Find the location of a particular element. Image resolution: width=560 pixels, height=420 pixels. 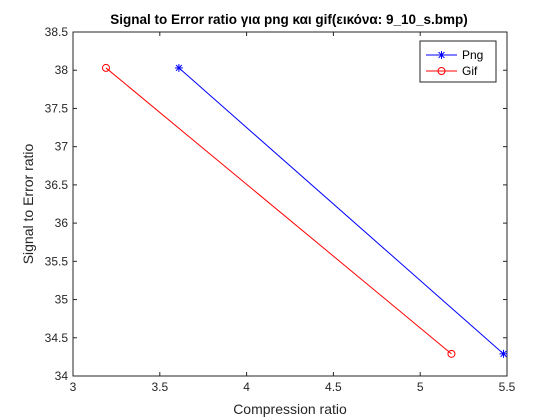

legend-marker-gif is located at coordinates (441, 71).